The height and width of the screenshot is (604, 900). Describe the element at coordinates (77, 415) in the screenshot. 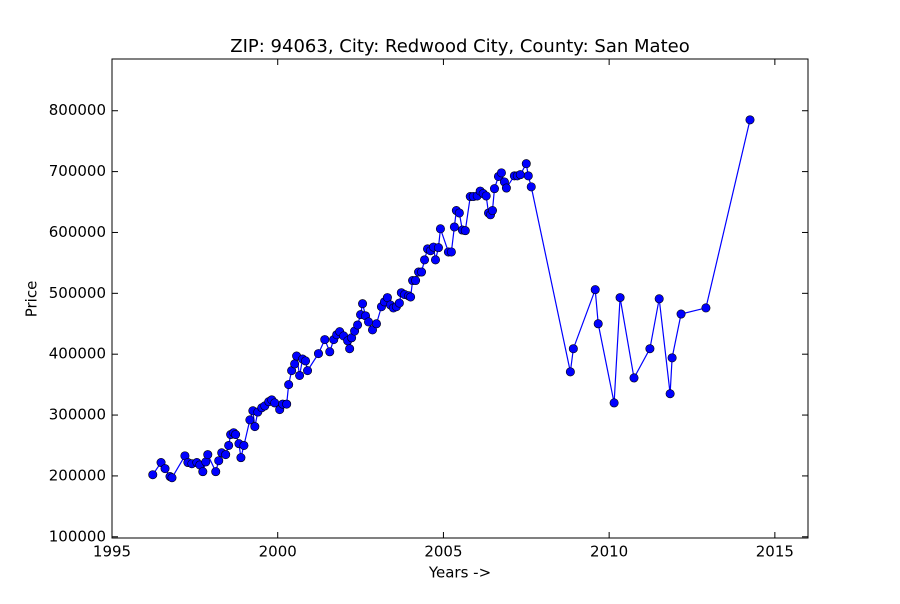

I see `y-tick-label: 300000` at that location.